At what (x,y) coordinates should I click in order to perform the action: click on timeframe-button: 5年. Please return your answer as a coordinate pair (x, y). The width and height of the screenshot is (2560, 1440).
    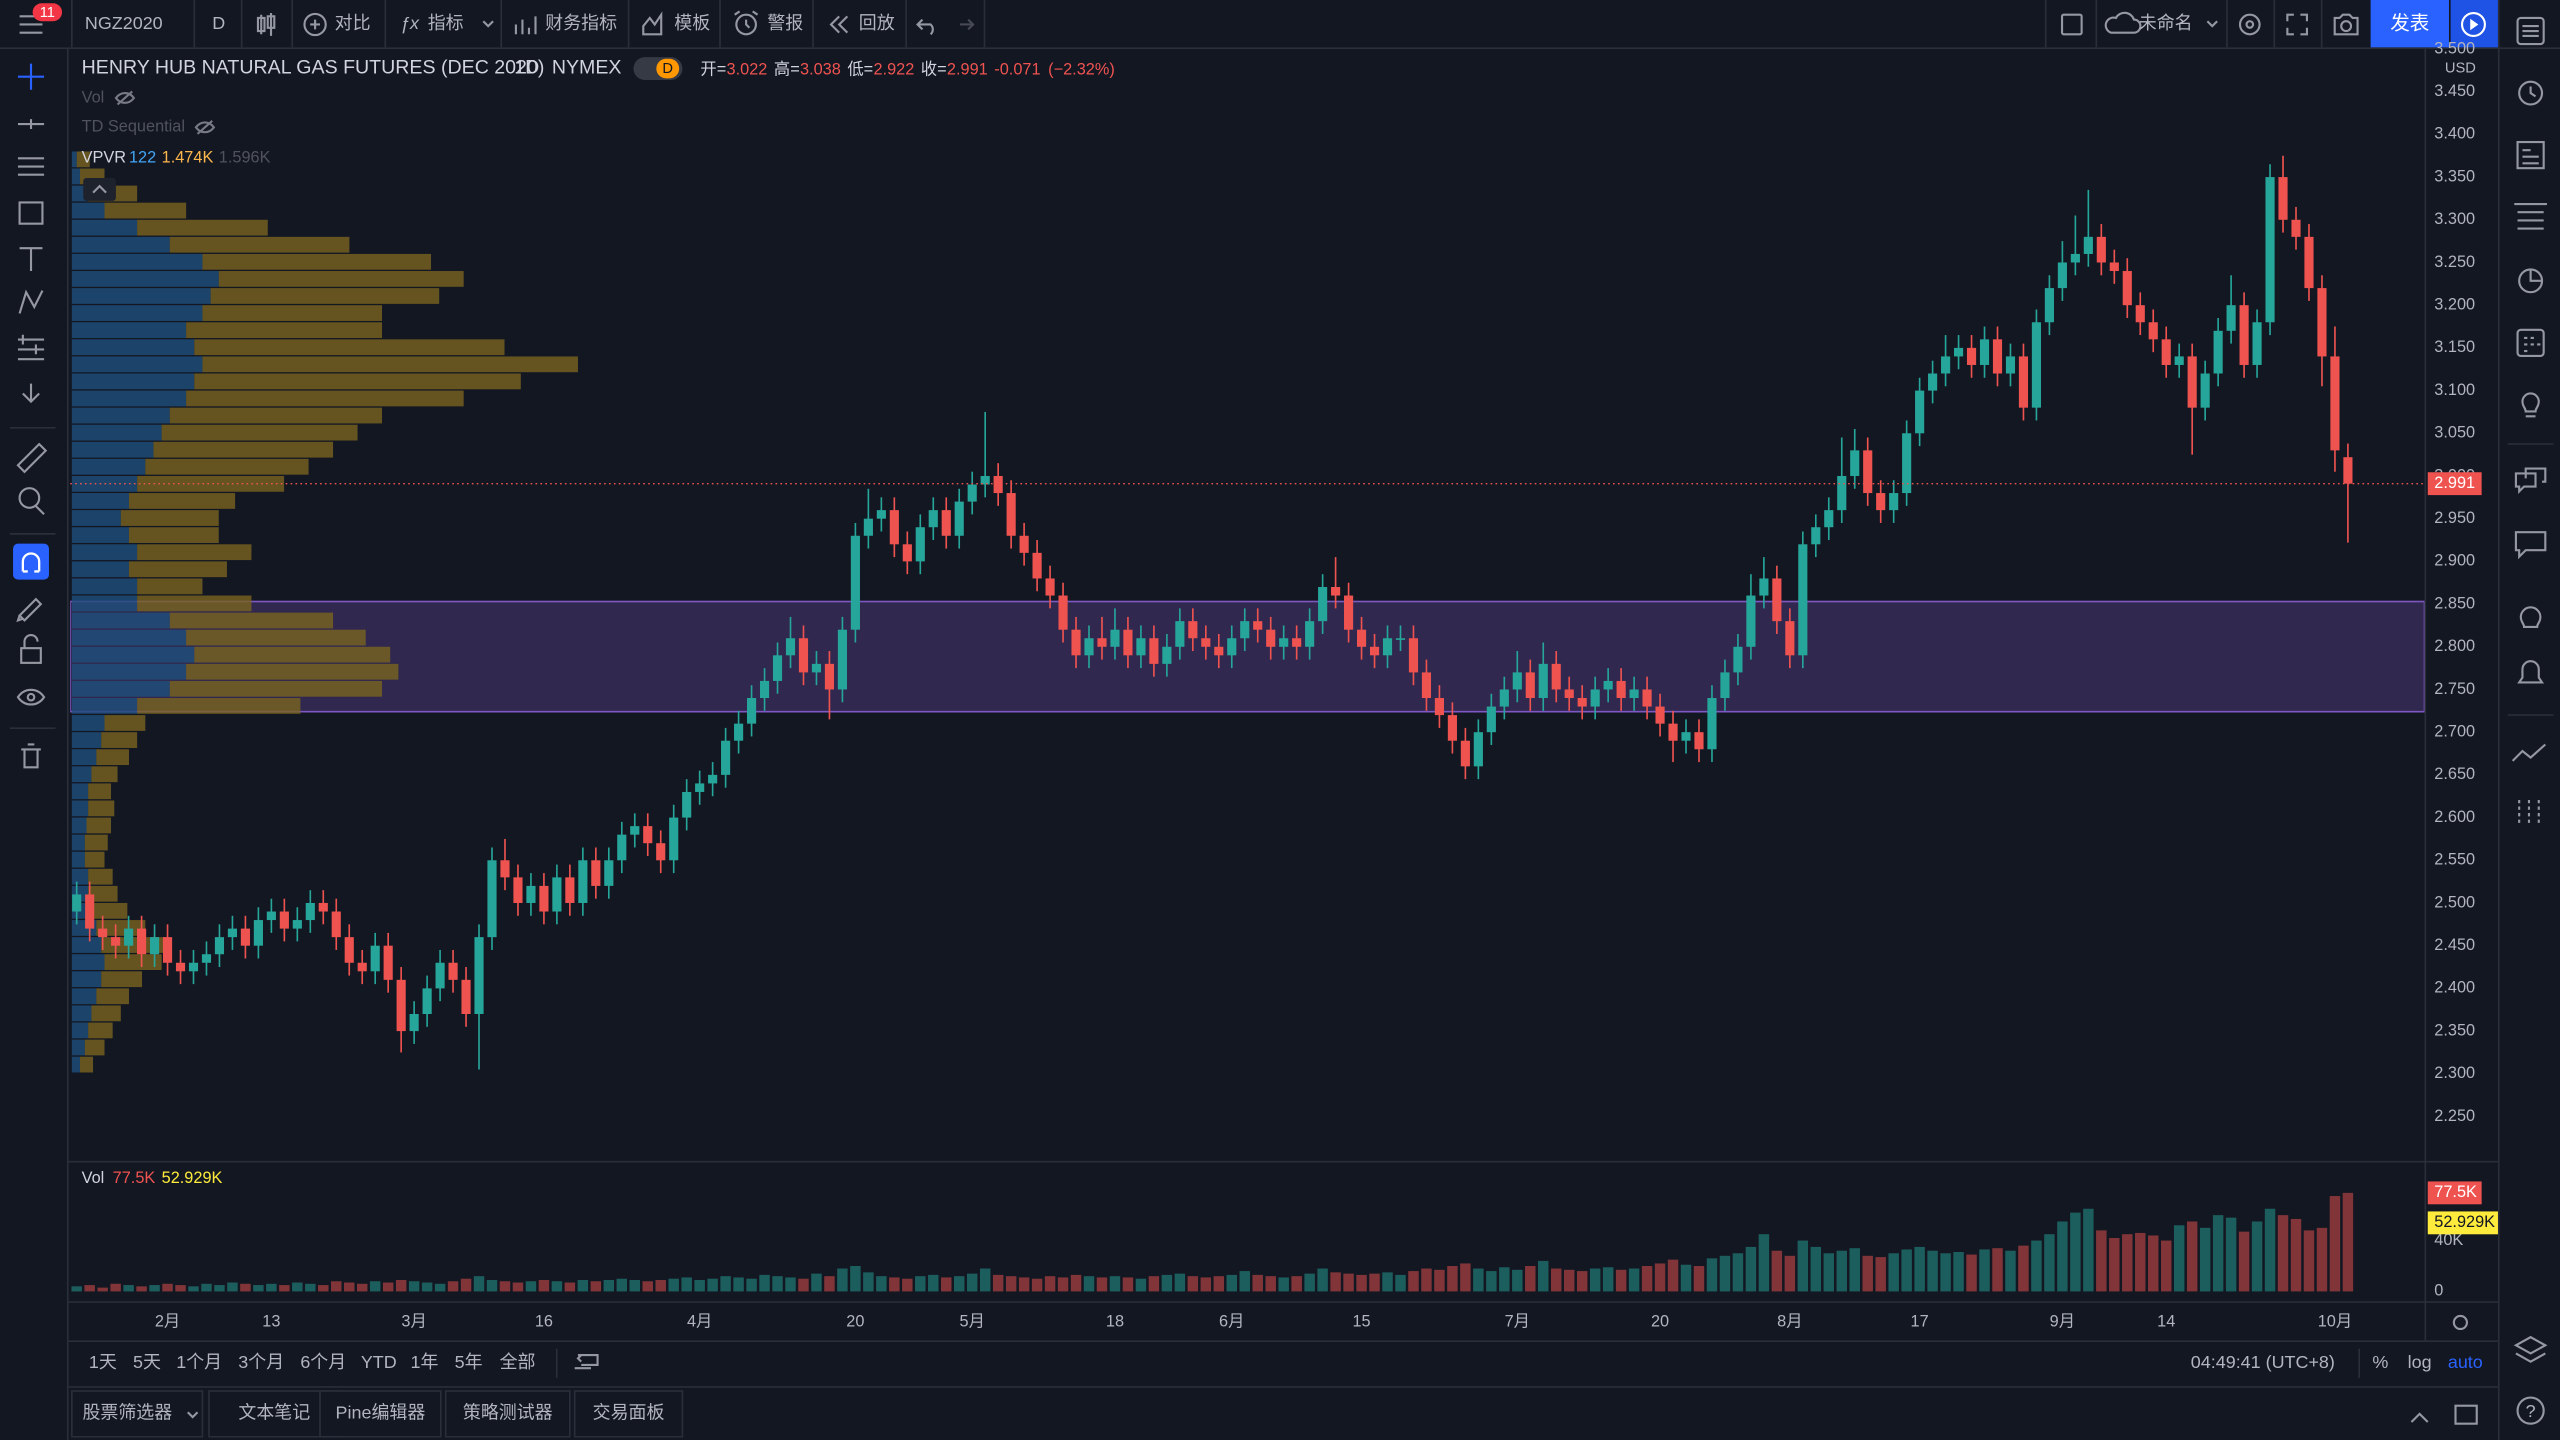
    Looking at the image, I should click on (469, 1362).